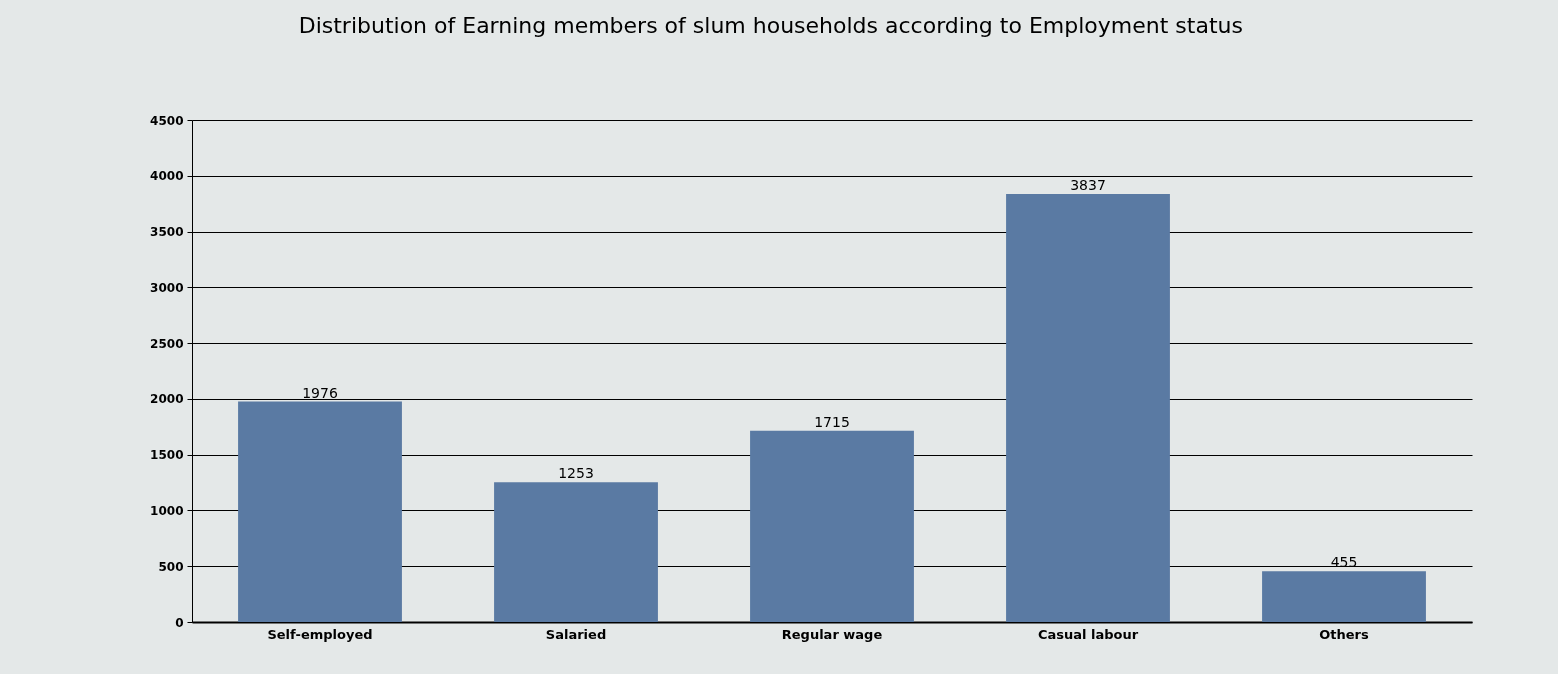  What do you see at coordinates (167, 510) in the screenshot?
I see `y-tick-label: 1000` at bounding box center [167, 510].